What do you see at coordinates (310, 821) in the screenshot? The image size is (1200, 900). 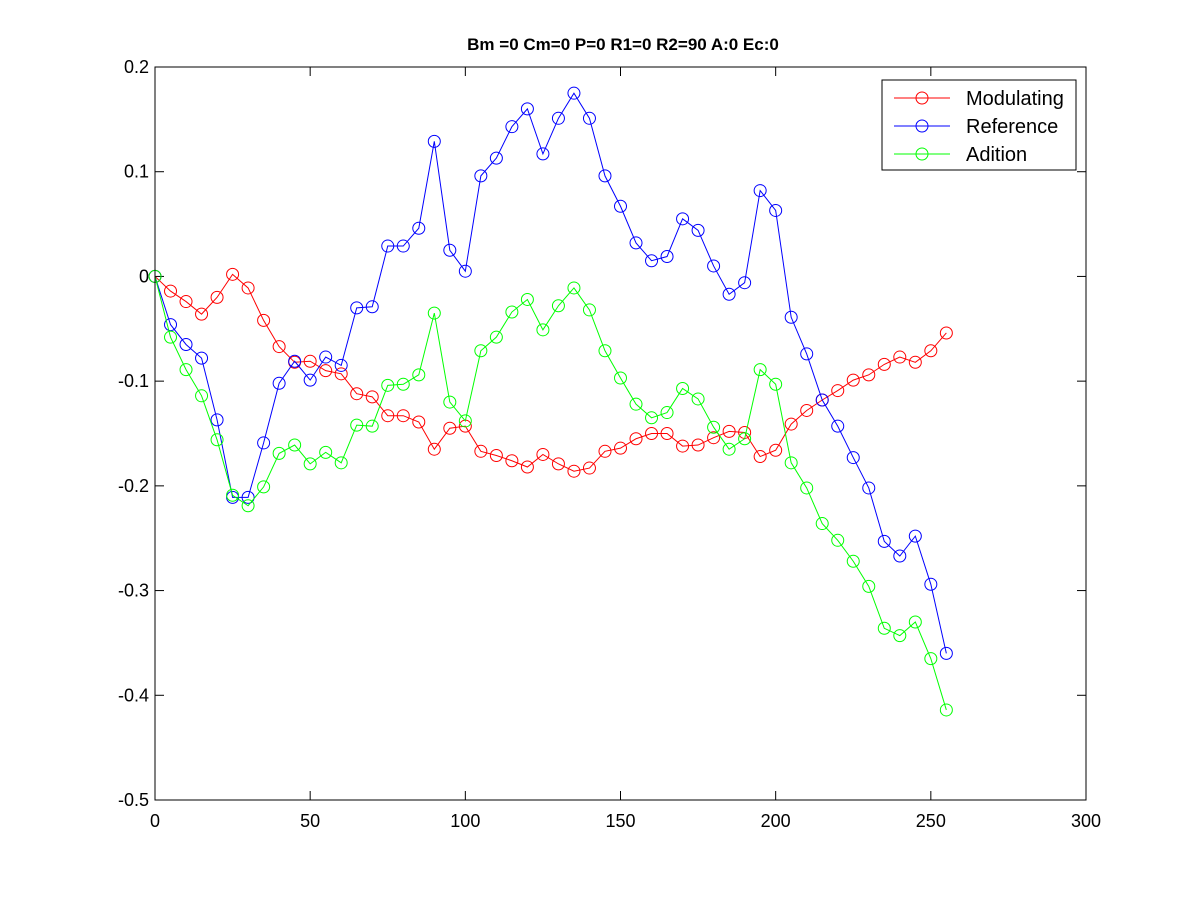 I see `x-tick-label: 50` at bounding box center [310, 821].